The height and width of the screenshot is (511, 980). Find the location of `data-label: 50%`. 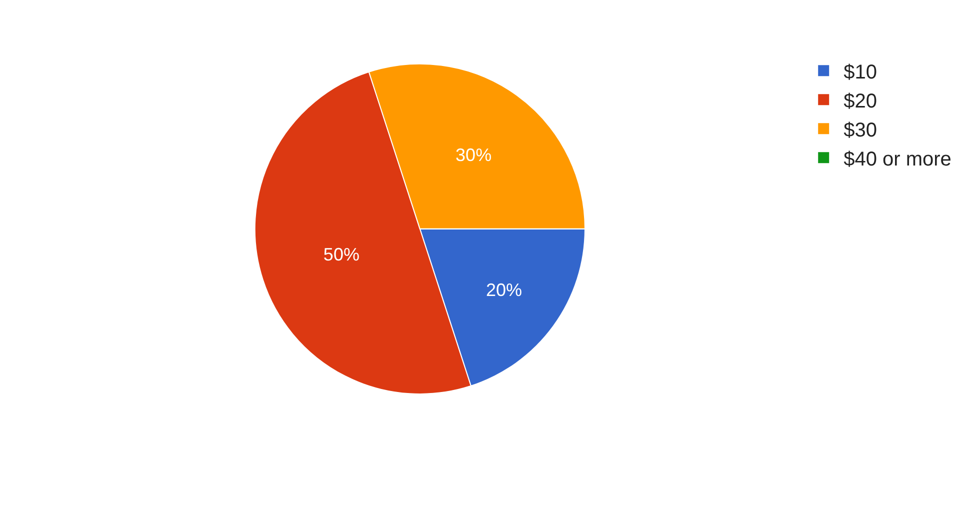

data-label: 50% is located at coordinates (341, 254).